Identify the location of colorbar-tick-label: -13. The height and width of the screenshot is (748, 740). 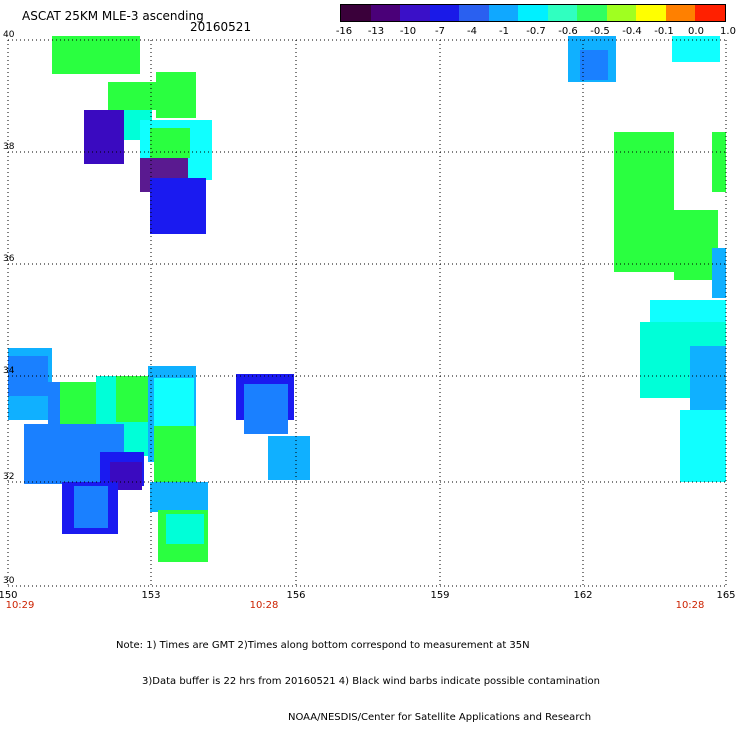
(376, 31).